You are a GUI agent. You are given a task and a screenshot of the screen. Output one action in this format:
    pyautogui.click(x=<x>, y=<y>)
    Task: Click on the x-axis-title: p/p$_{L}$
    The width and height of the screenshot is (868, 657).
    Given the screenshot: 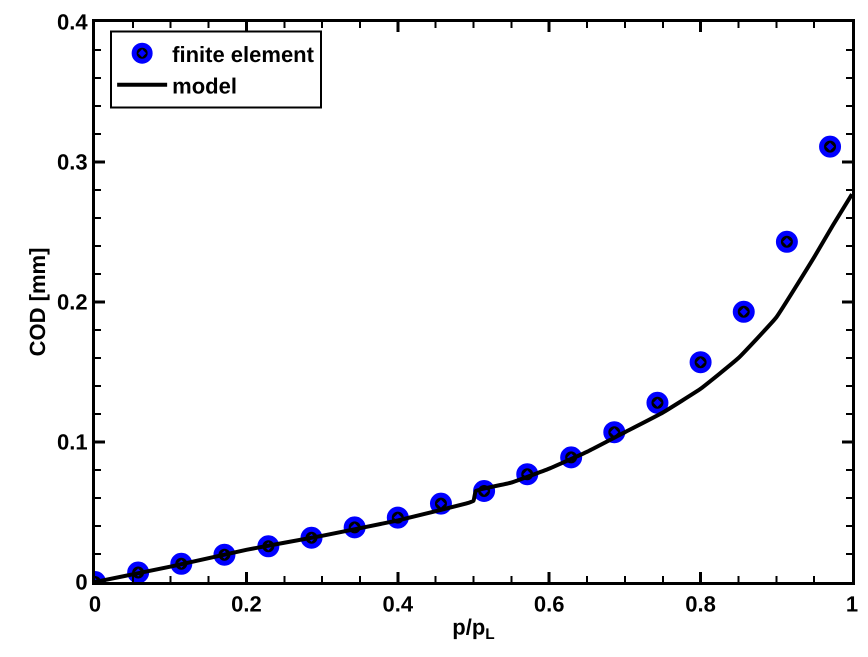 What is the action you would take?
    pyautogui.click(x=473, y=628)
    